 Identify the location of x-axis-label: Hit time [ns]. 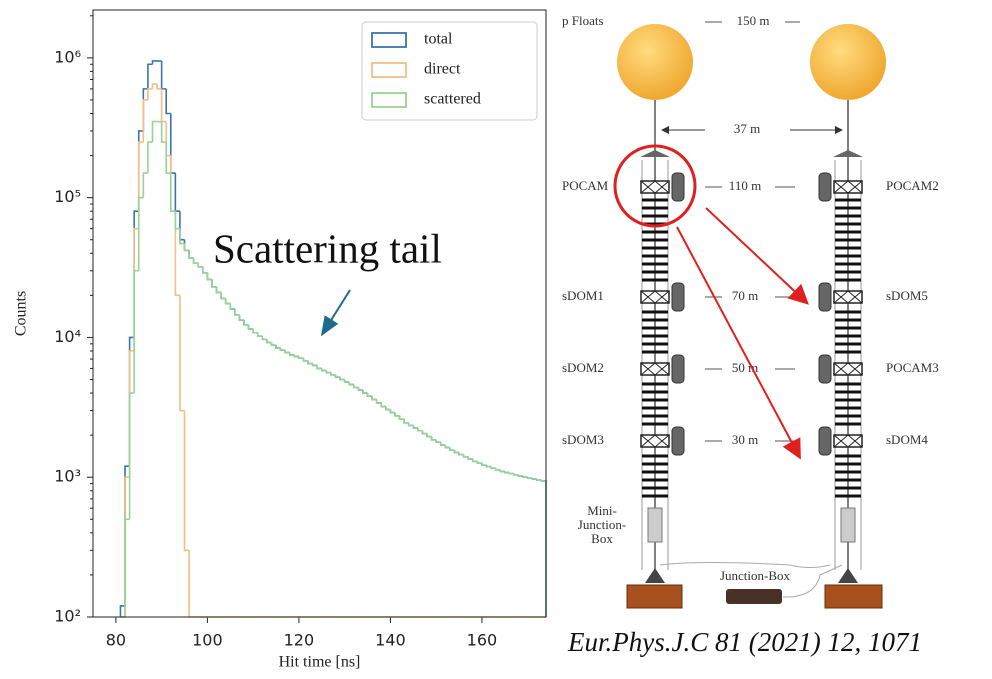
(320, 662).